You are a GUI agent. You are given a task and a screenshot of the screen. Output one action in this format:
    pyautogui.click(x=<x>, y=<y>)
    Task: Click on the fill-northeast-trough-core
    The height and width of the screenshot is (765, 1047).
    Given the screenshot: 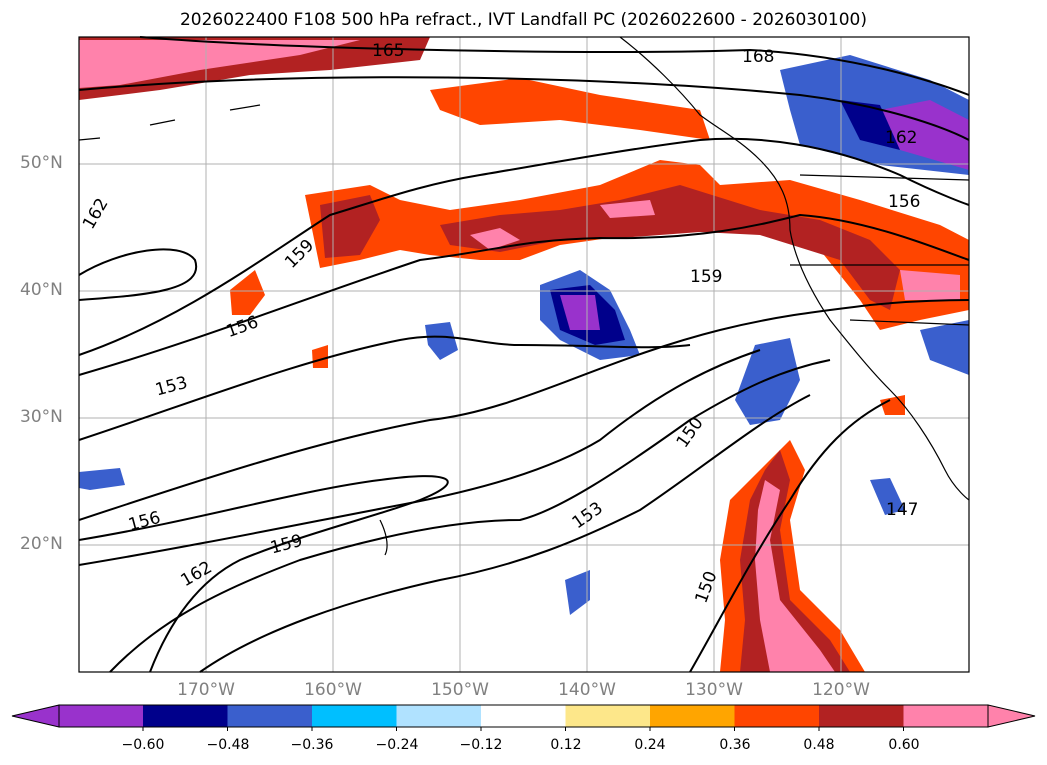 What is the action you would take?
    pyautogui.click(x=924, y=135)
    